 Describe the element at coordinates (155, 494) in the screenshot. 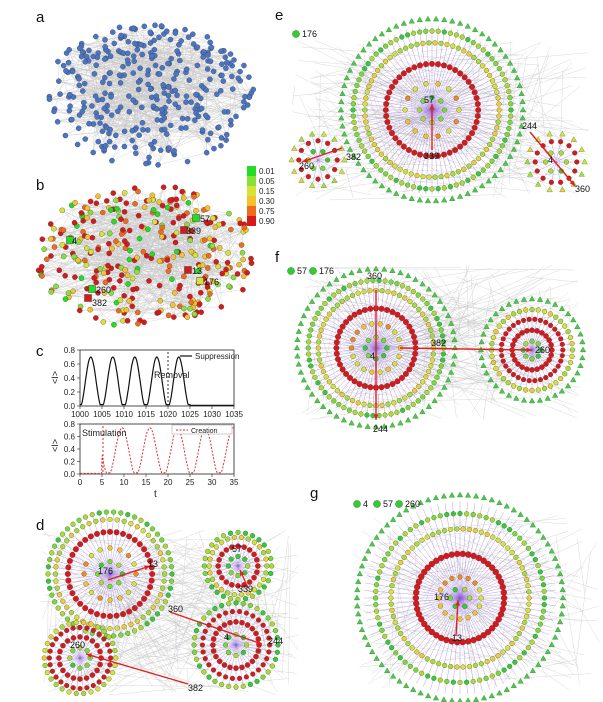

I see `x-axis-label: t` at that location.